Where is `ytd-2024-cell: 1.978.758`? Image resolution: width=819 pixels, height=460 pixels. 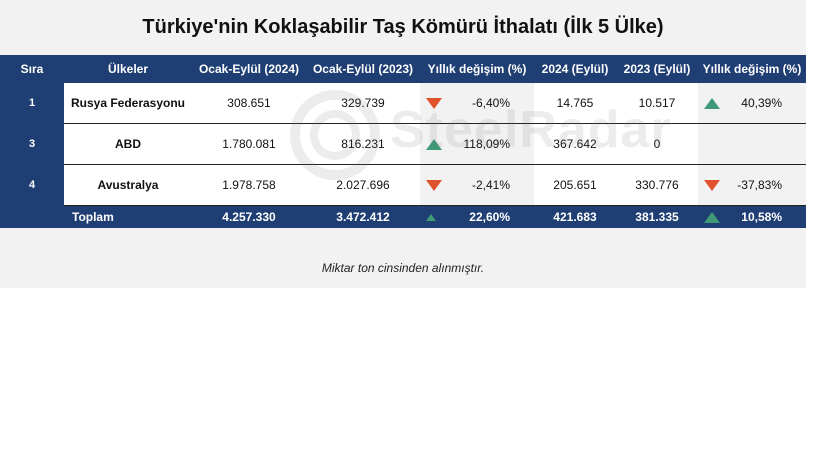
ytd-2024-cell: 1.978.758 is located at coordinates (249, 185).